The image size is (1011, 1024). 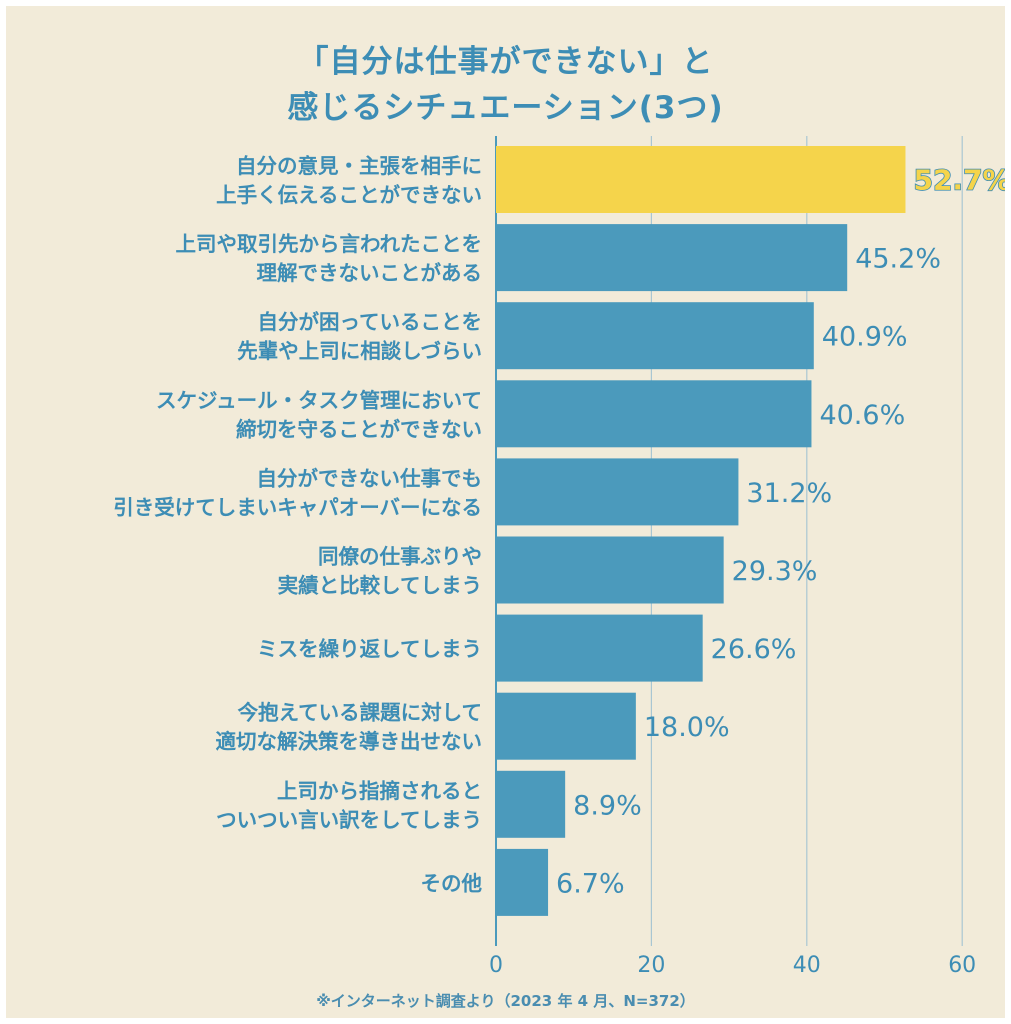 I want to click on category-label: ミスを繰り返してしまう, so click(x=369, y=649).